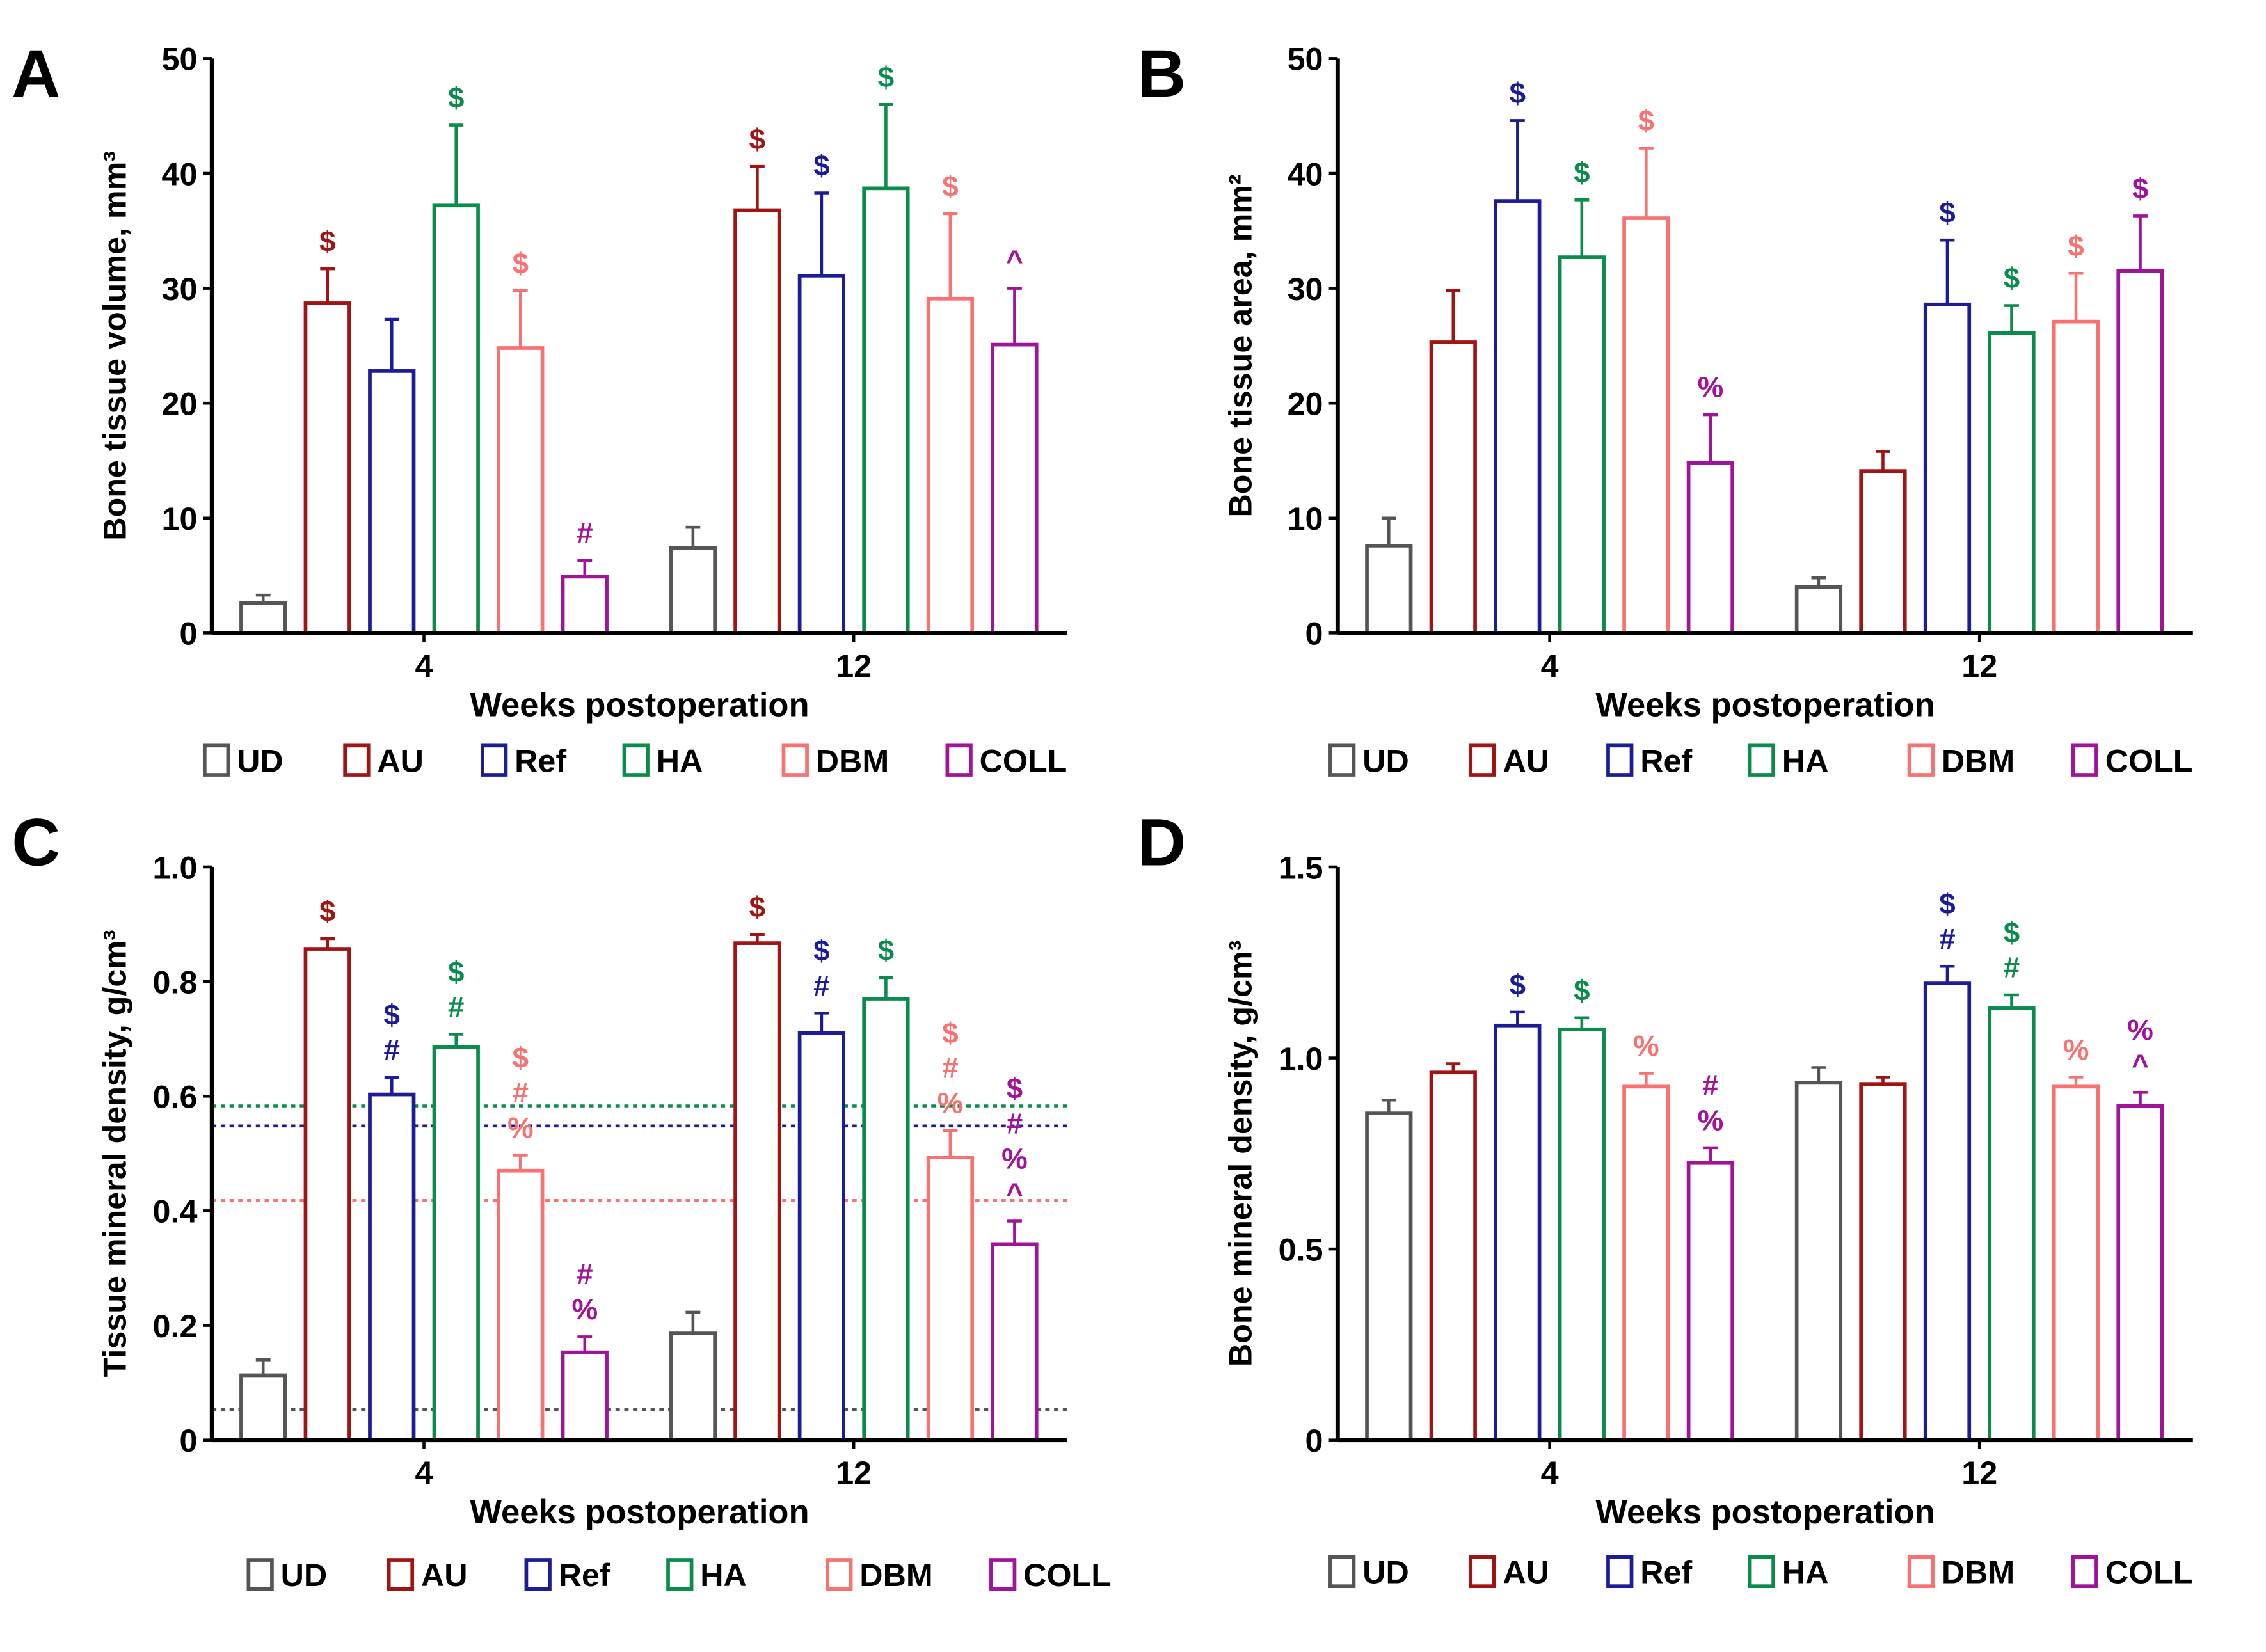 This screenshot has height=1652, width=2266. What do you see at coordinates (1301, 868) in the screenshot?
I see `y-tick-label: 1.5` at bounding box center [1301, 868].